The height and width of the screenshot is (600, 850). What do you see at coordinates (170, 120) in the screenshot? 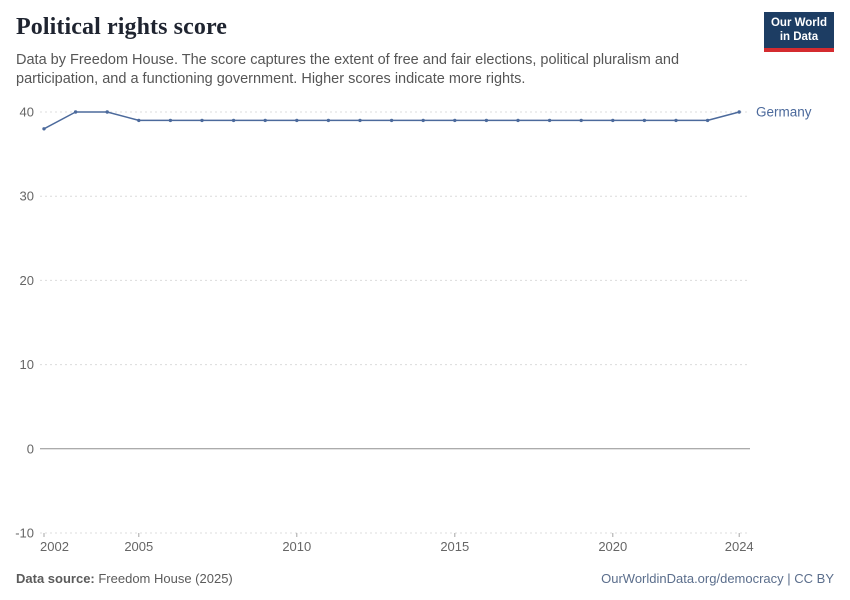
I see `data-point-germany-2006` at bounding box center [170, 120].